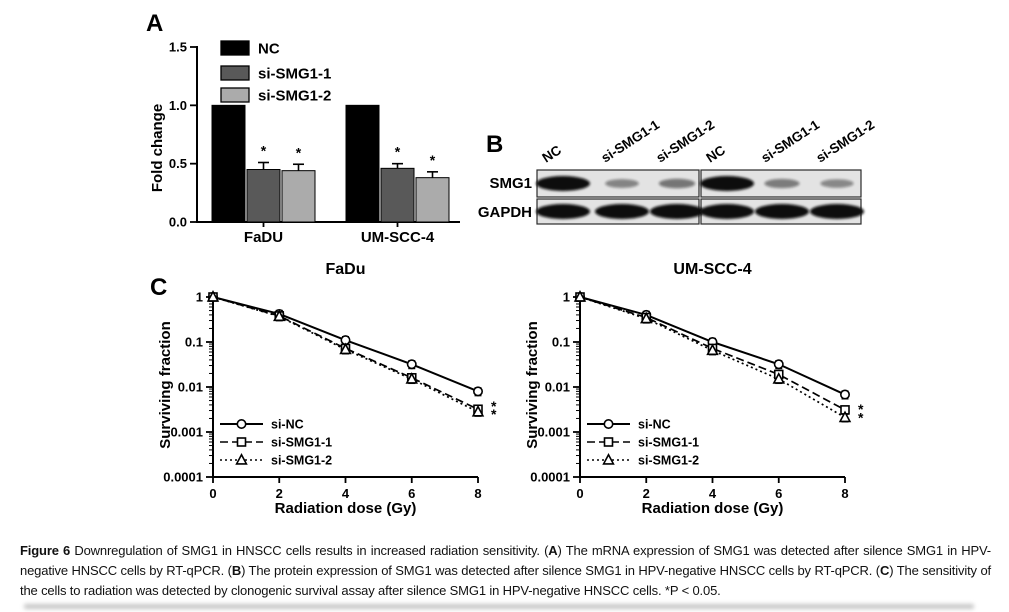 The height and width of the screenshot is (612, 1009). I want to click on cropped-text-artifact, so click(499, 606).